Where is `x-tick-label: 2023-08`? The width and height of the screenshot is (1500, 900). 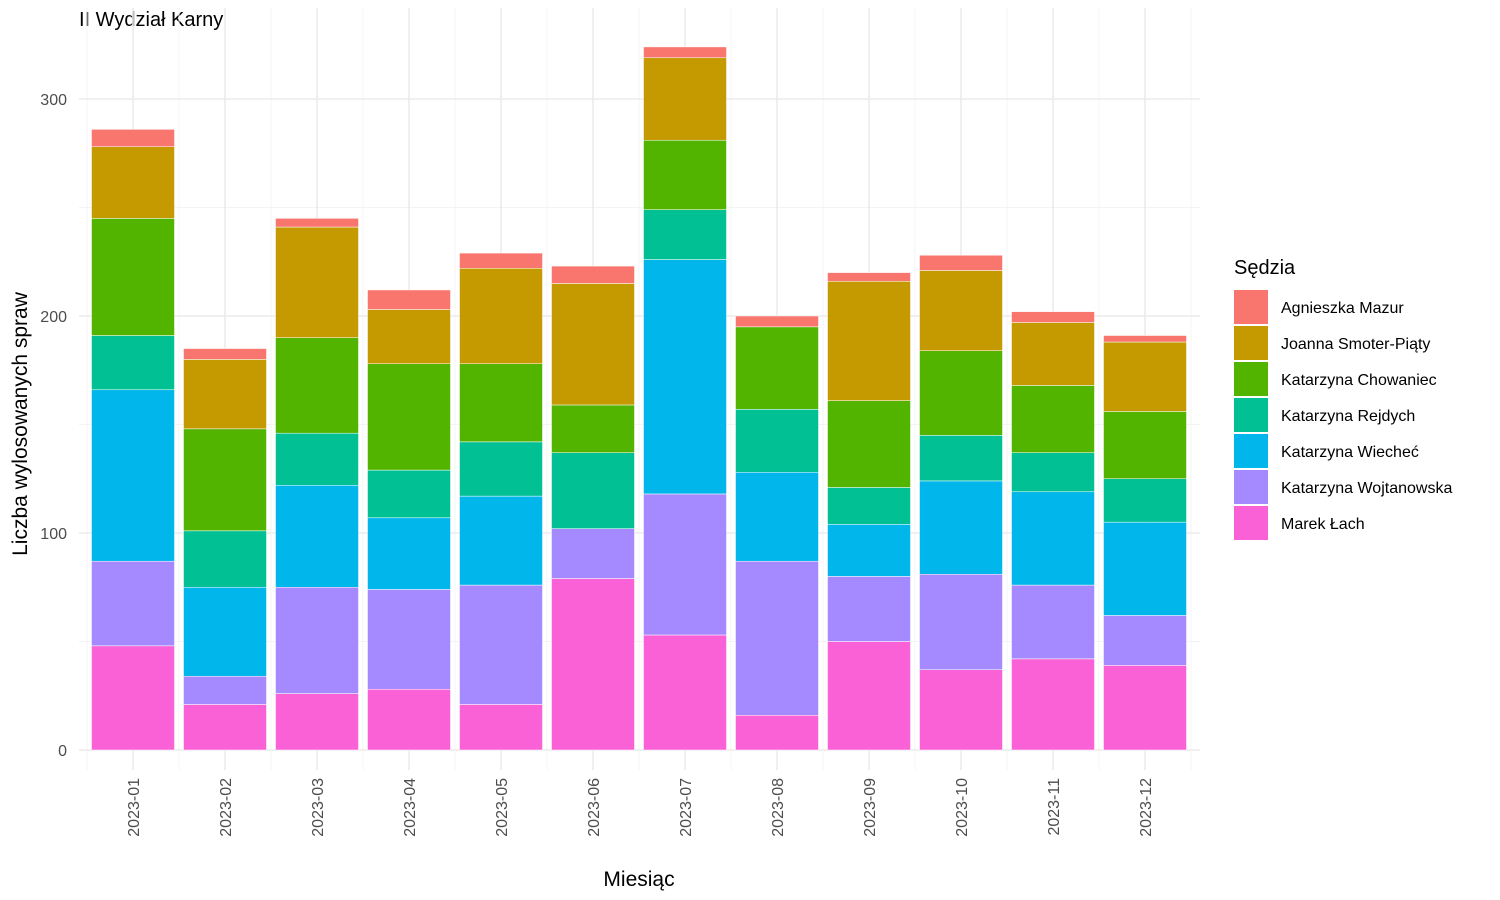 x-tick-label: 2023-08 is located at coordinates (778, 807).